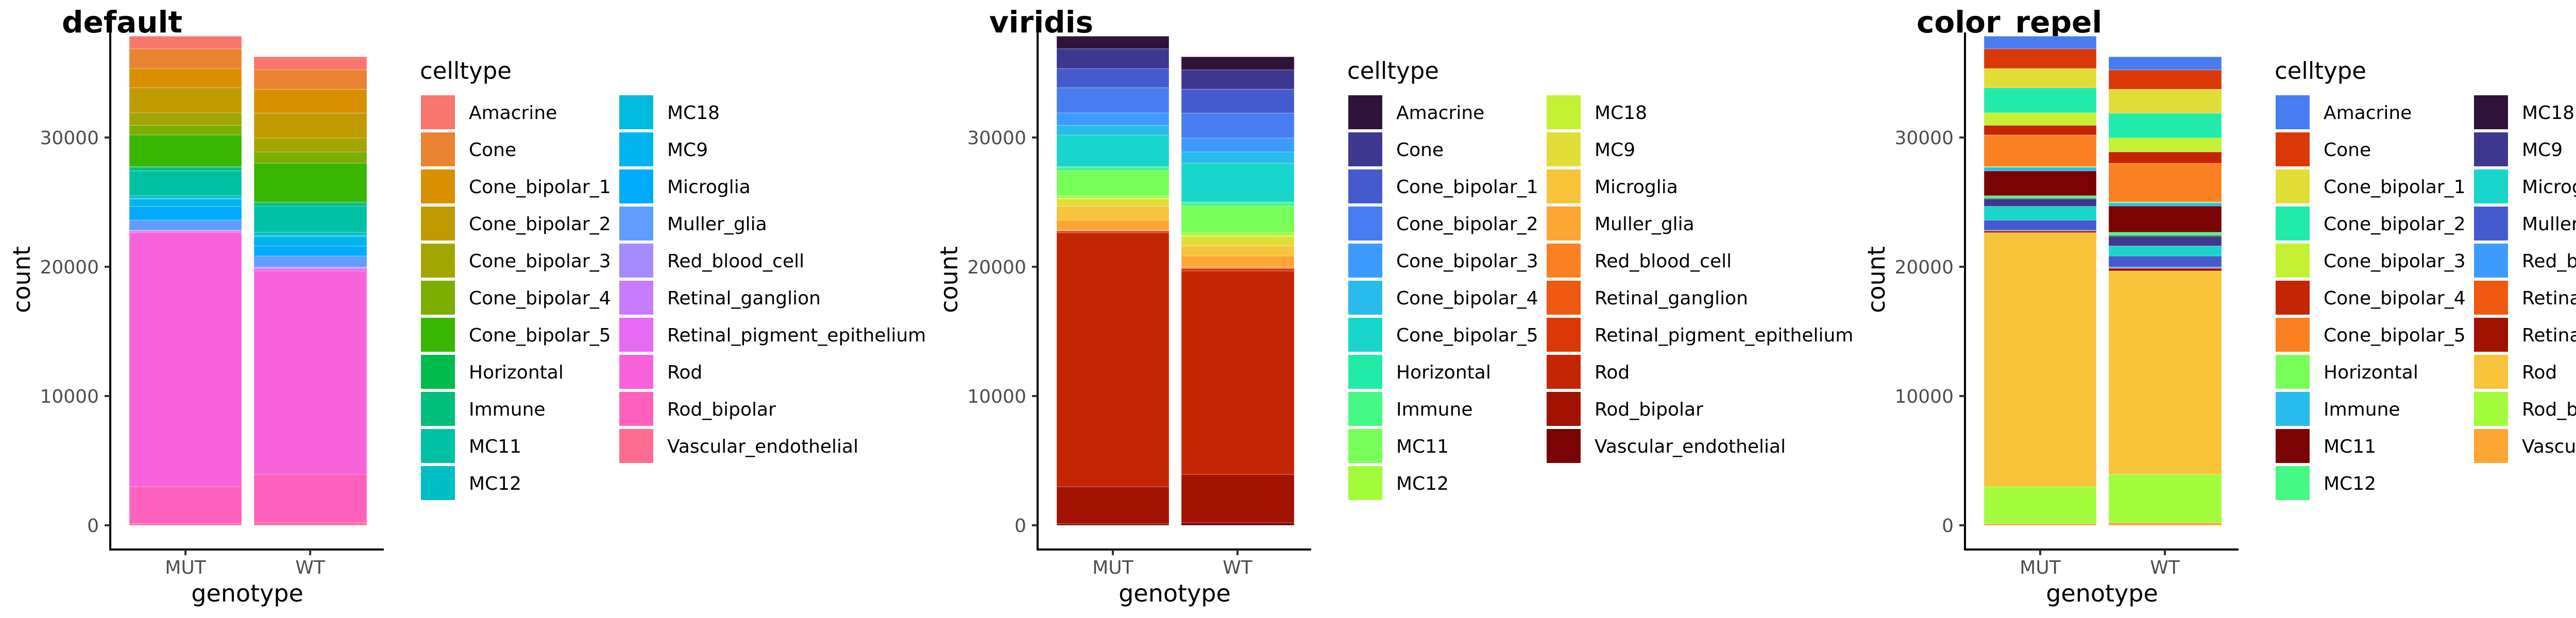 This screenshot has height=618, width=2576. I want to click on legend-item-red-blood-cell: Red_blood_cell, so click(1640, 261).